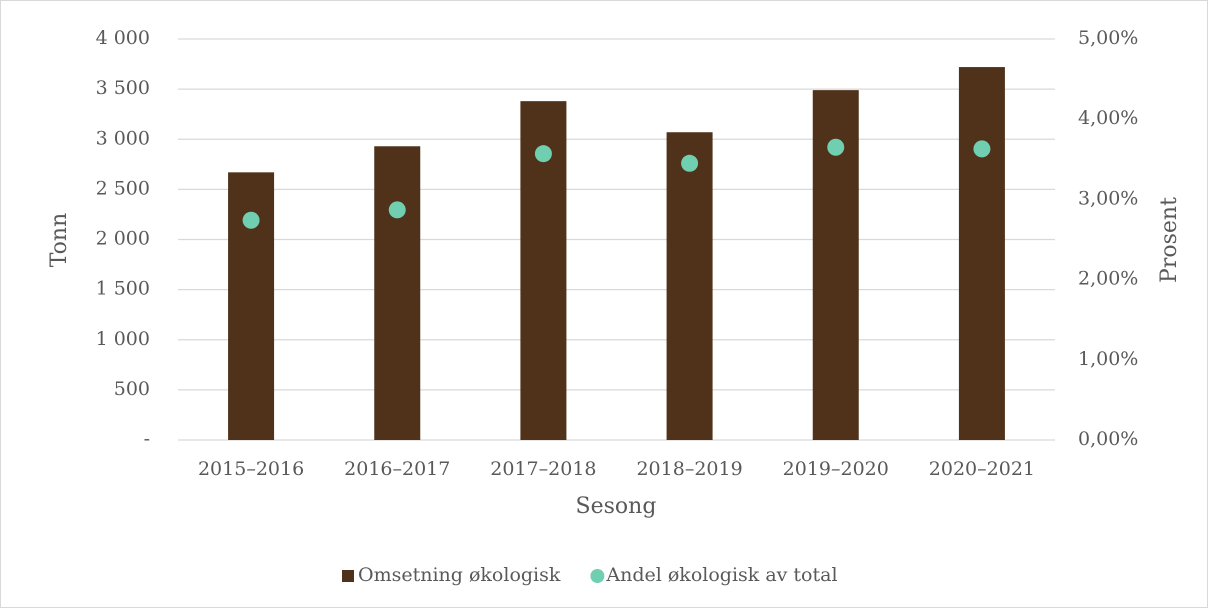 This screenshot has width=1208, height=608. What do you see at coordinates (1108, 118) in the screenshot?
I see `y2-tick-label: 4,00%` at bounding box center [1108, 118].